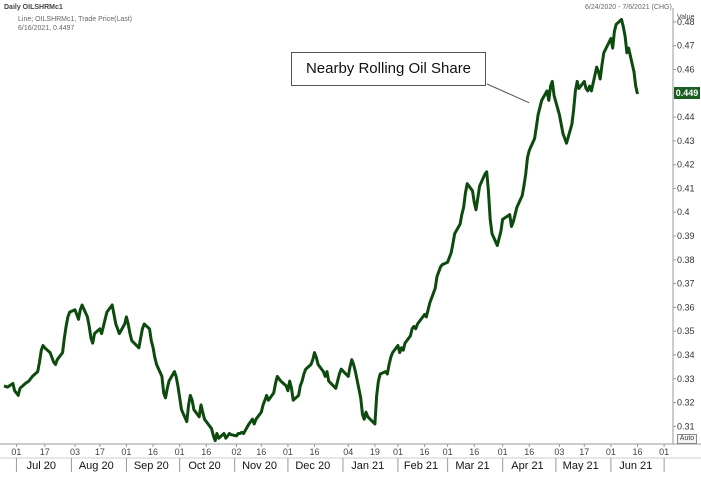  What do you see at coordinates (686, 165) in the screenshot?
I see `y-tick-label: 0.42` at bounding box center [686, 165].